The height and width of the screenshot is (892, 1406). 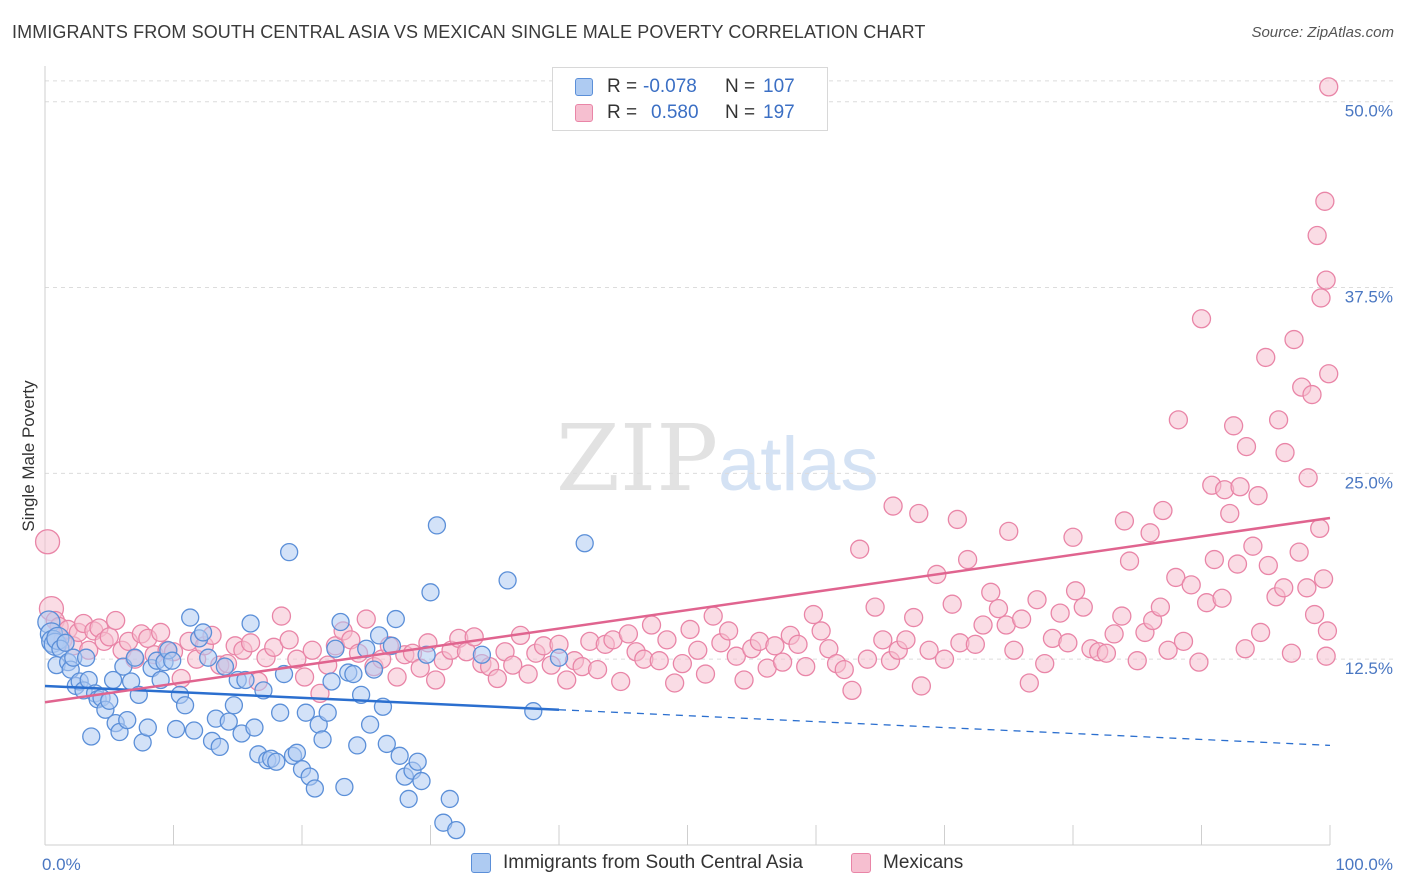 I want to click on correlation-legend: R = -0.078 N = 107 R = 0.580 N = 197, so click(x=690, y=99).